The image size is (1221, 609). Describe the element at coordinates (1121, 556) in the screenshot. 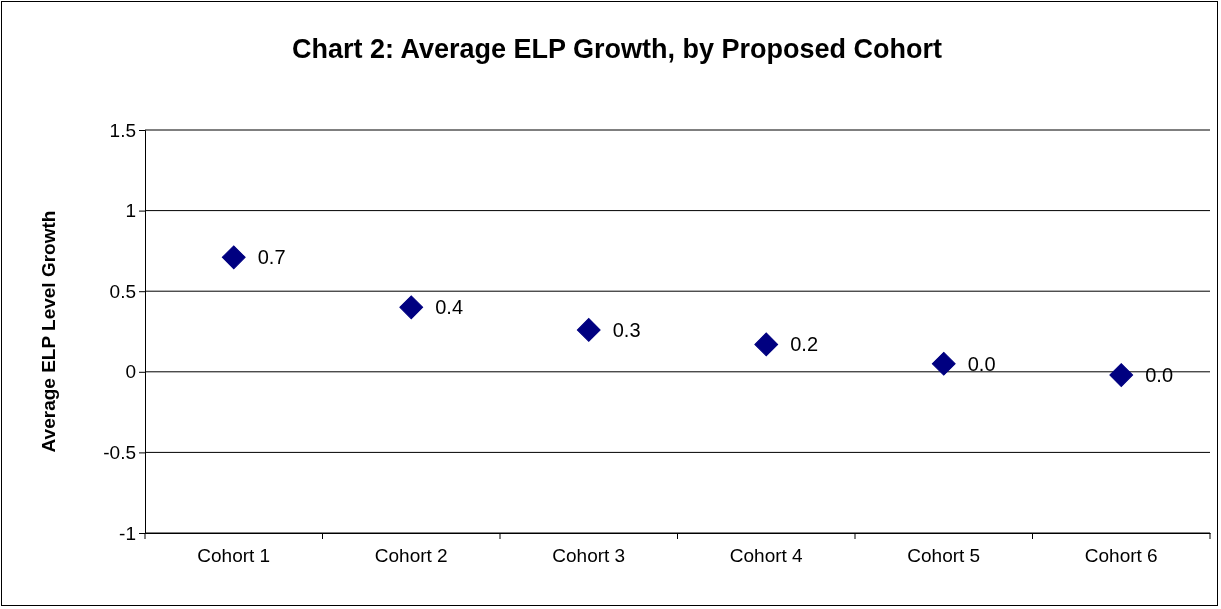

I see `x-tick-label: Cohort 6` at that location.